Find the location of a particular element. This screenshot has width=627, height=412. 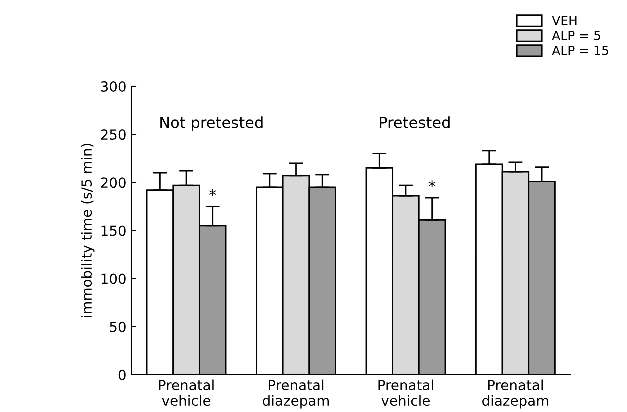

y-tick-label: 50 is located at coordinates (118, 327).